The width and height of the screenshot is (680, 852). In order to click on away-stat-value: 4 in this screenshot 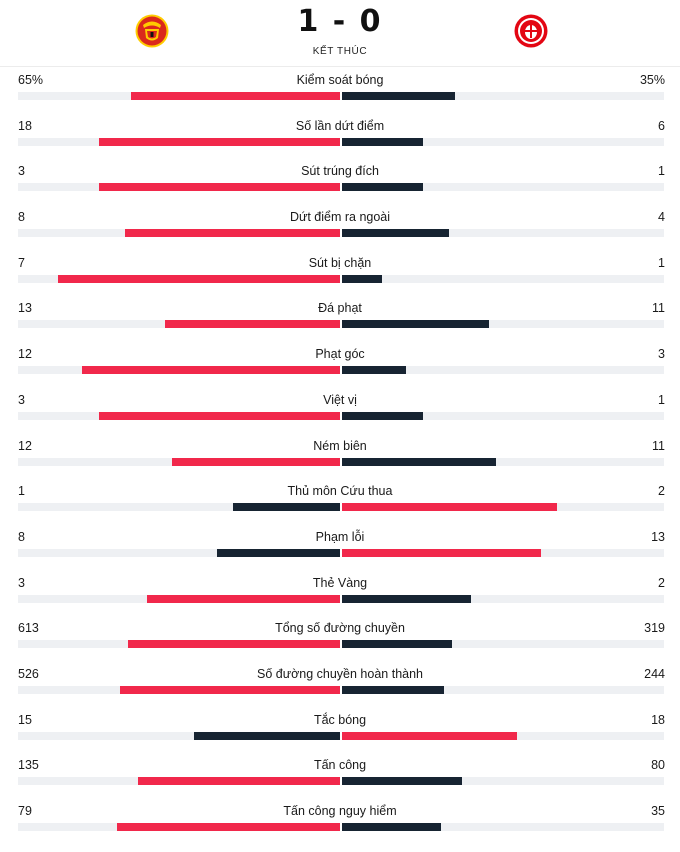, I will do `click(661, 217)`.